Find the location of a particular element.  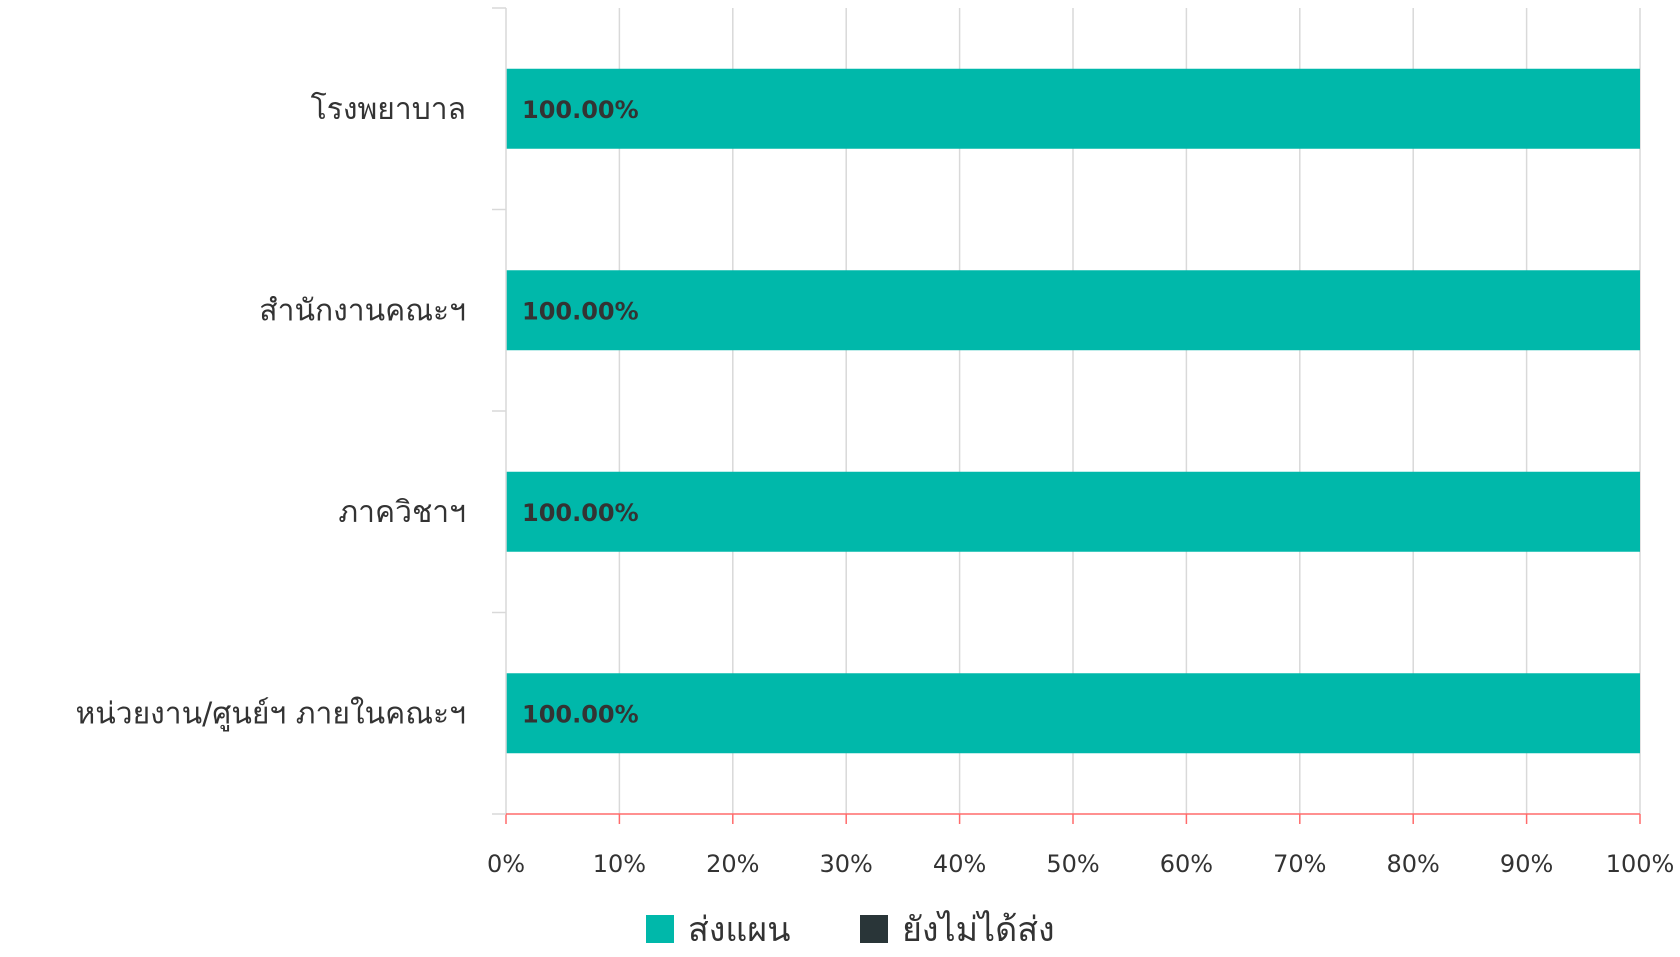

x-tick-label: 100% is located at coordinates (1640, 864).